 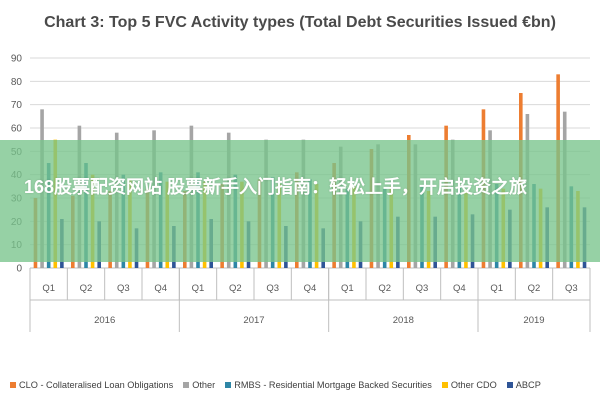 What do you see at coordinates (17, 82) in the screenshot?
I see `y-tick-label: 80` at bounding box center [17, 82].